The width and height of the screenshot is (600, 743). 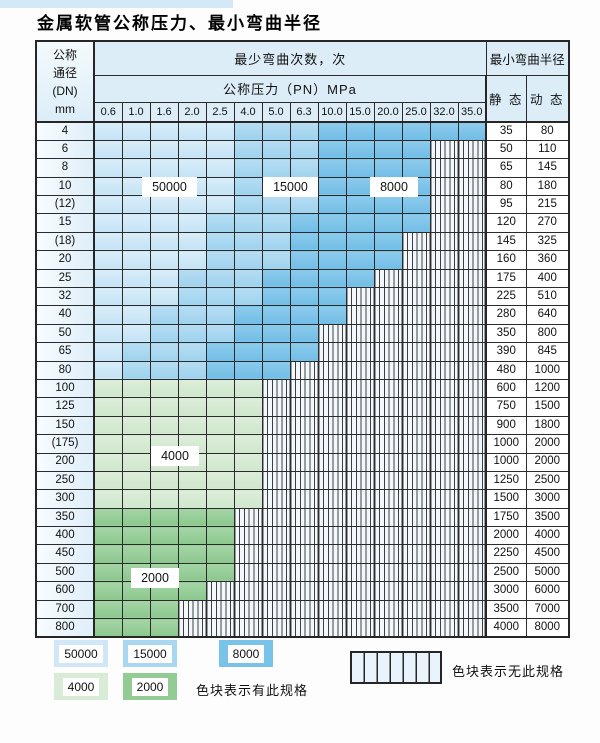 What do you see at coordinates (302, 591) in the screenshot?
I see `table-row: 600 3000 6000` at bounding box center [302, 591].